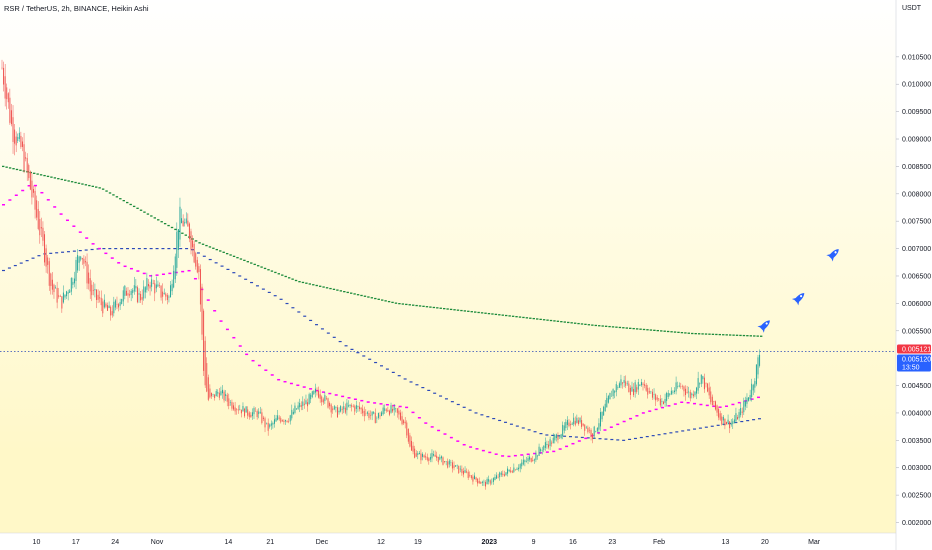  I want to click on time-axis: 10 17 24 Nov 14 21 Dec 12 19 2023 9 16 23 Feb 13 20 Mar, so click(427, 542).